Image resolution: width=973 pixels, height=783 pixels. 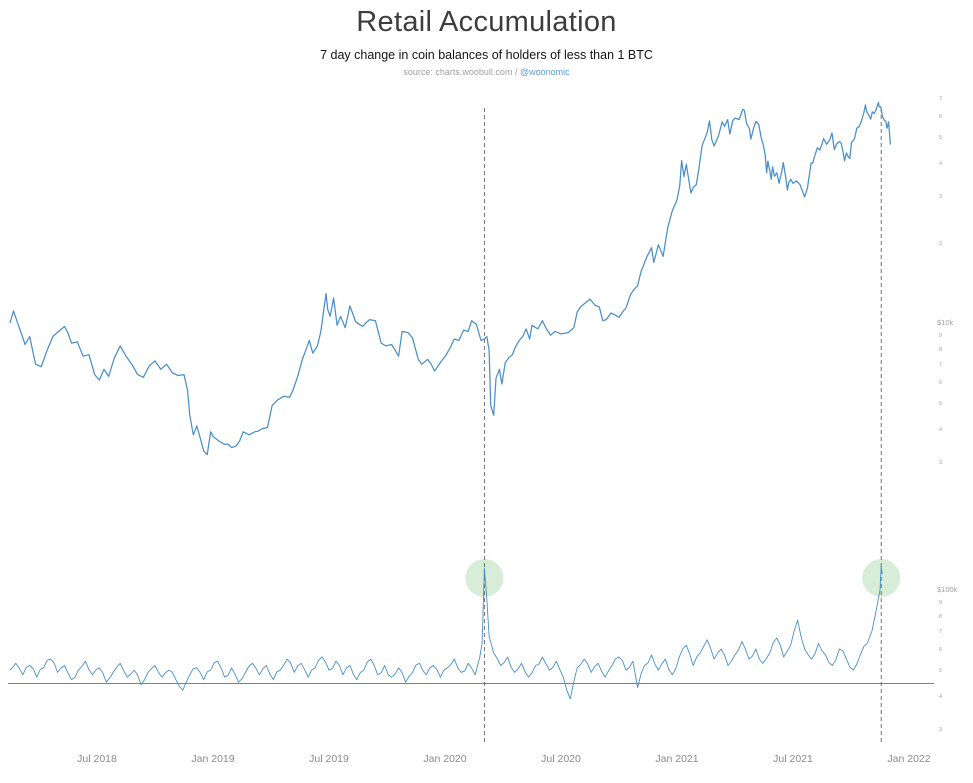 I want to click on x-axis-tick-label: Jan 2022, so click(x=908, y=759).